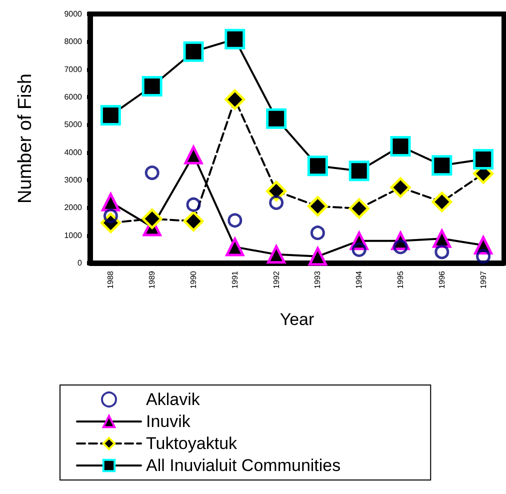 The height and width of the screenshot is (494, 506). I want to click on y-axis-title: Number of Fish, so click(25, 139).